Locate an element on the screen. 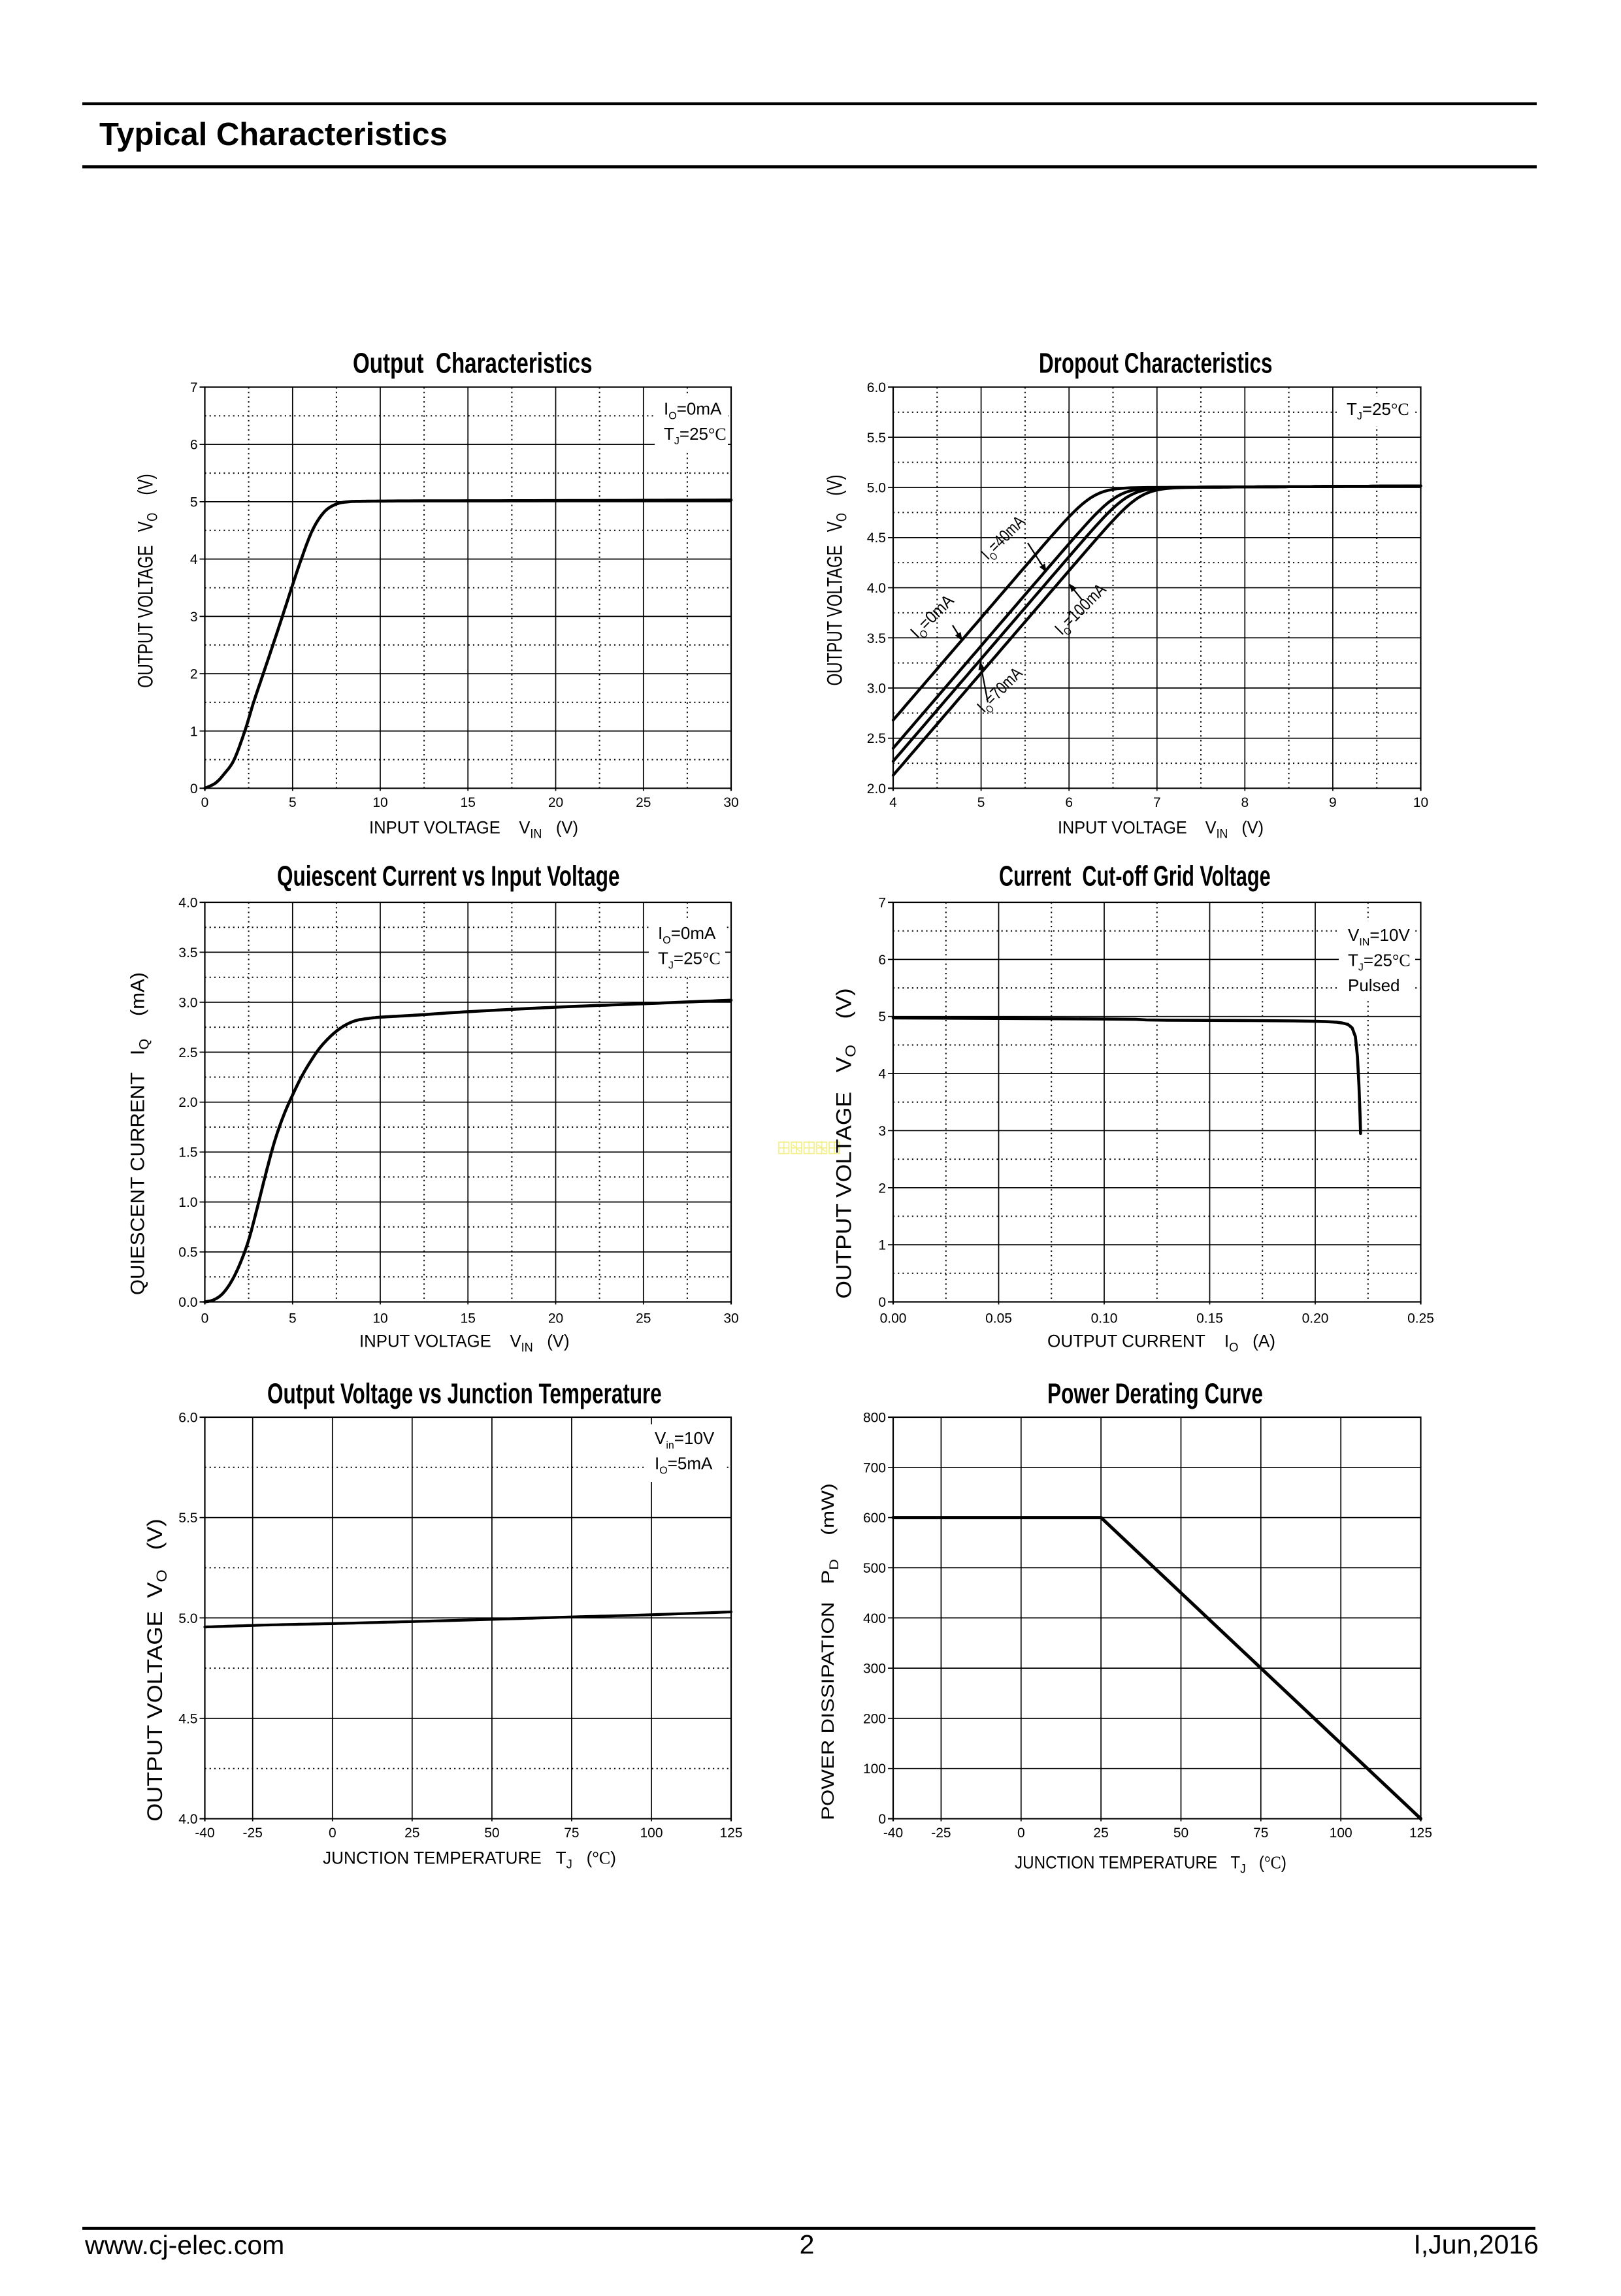 Image resolution: width=1621 pixels, height=2296 pixels. svg-text: 0.0 is located at coordinates (187, 1302).